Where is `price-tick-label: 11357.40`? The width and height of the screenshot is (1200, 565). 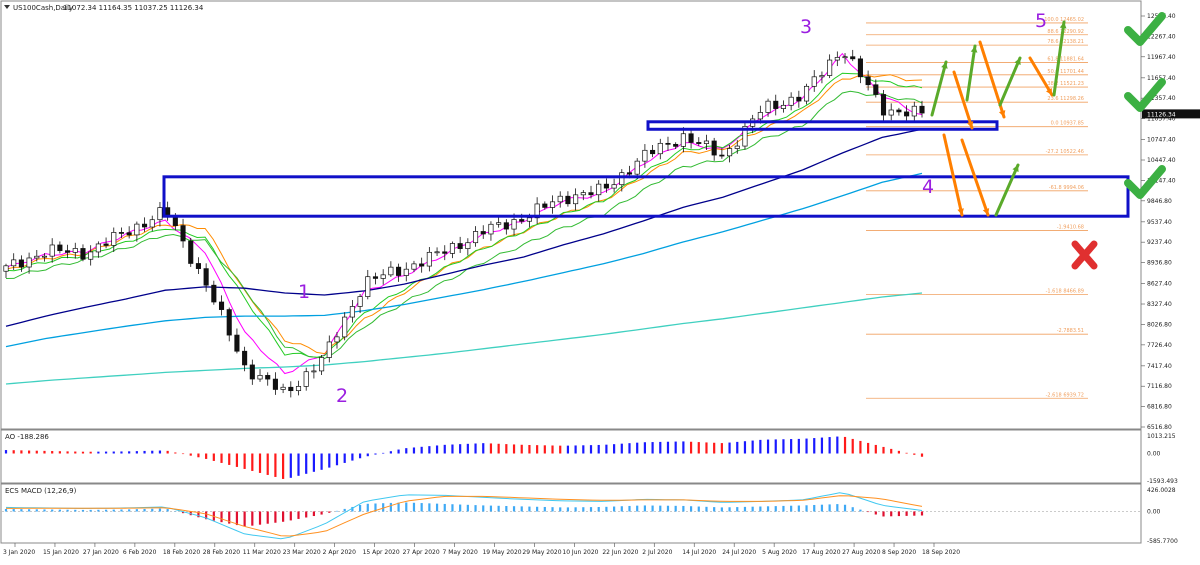 price-tick-label: 11357.40 is located at coordinates (1161, 98).